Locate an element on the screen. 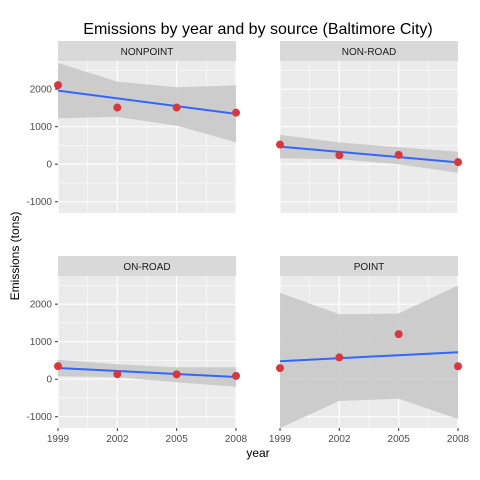  strip-label-point: POINT is located at coordinates (369, 267).